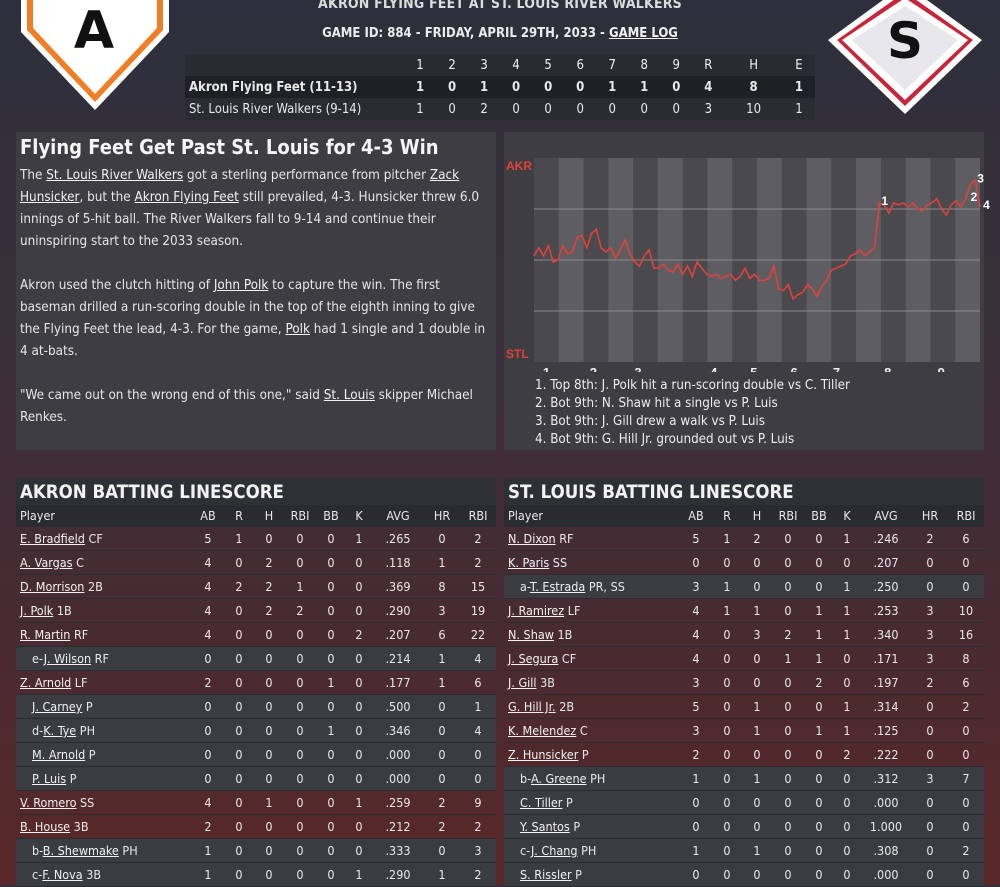  Describe the element at coordinates (532, 538) in the screenshot. I see `player-link: N. Dixon` at that location.